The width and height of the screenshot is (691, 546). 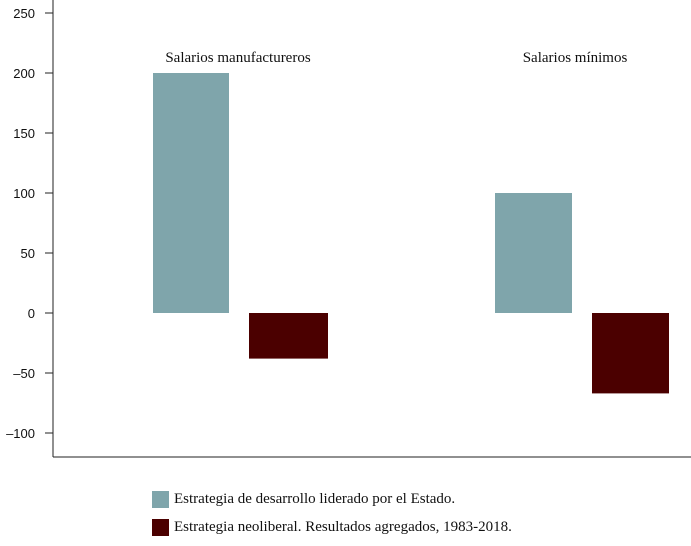 I want to click on bar-neoliberal-manufacturing, so click(x=288, y=336).